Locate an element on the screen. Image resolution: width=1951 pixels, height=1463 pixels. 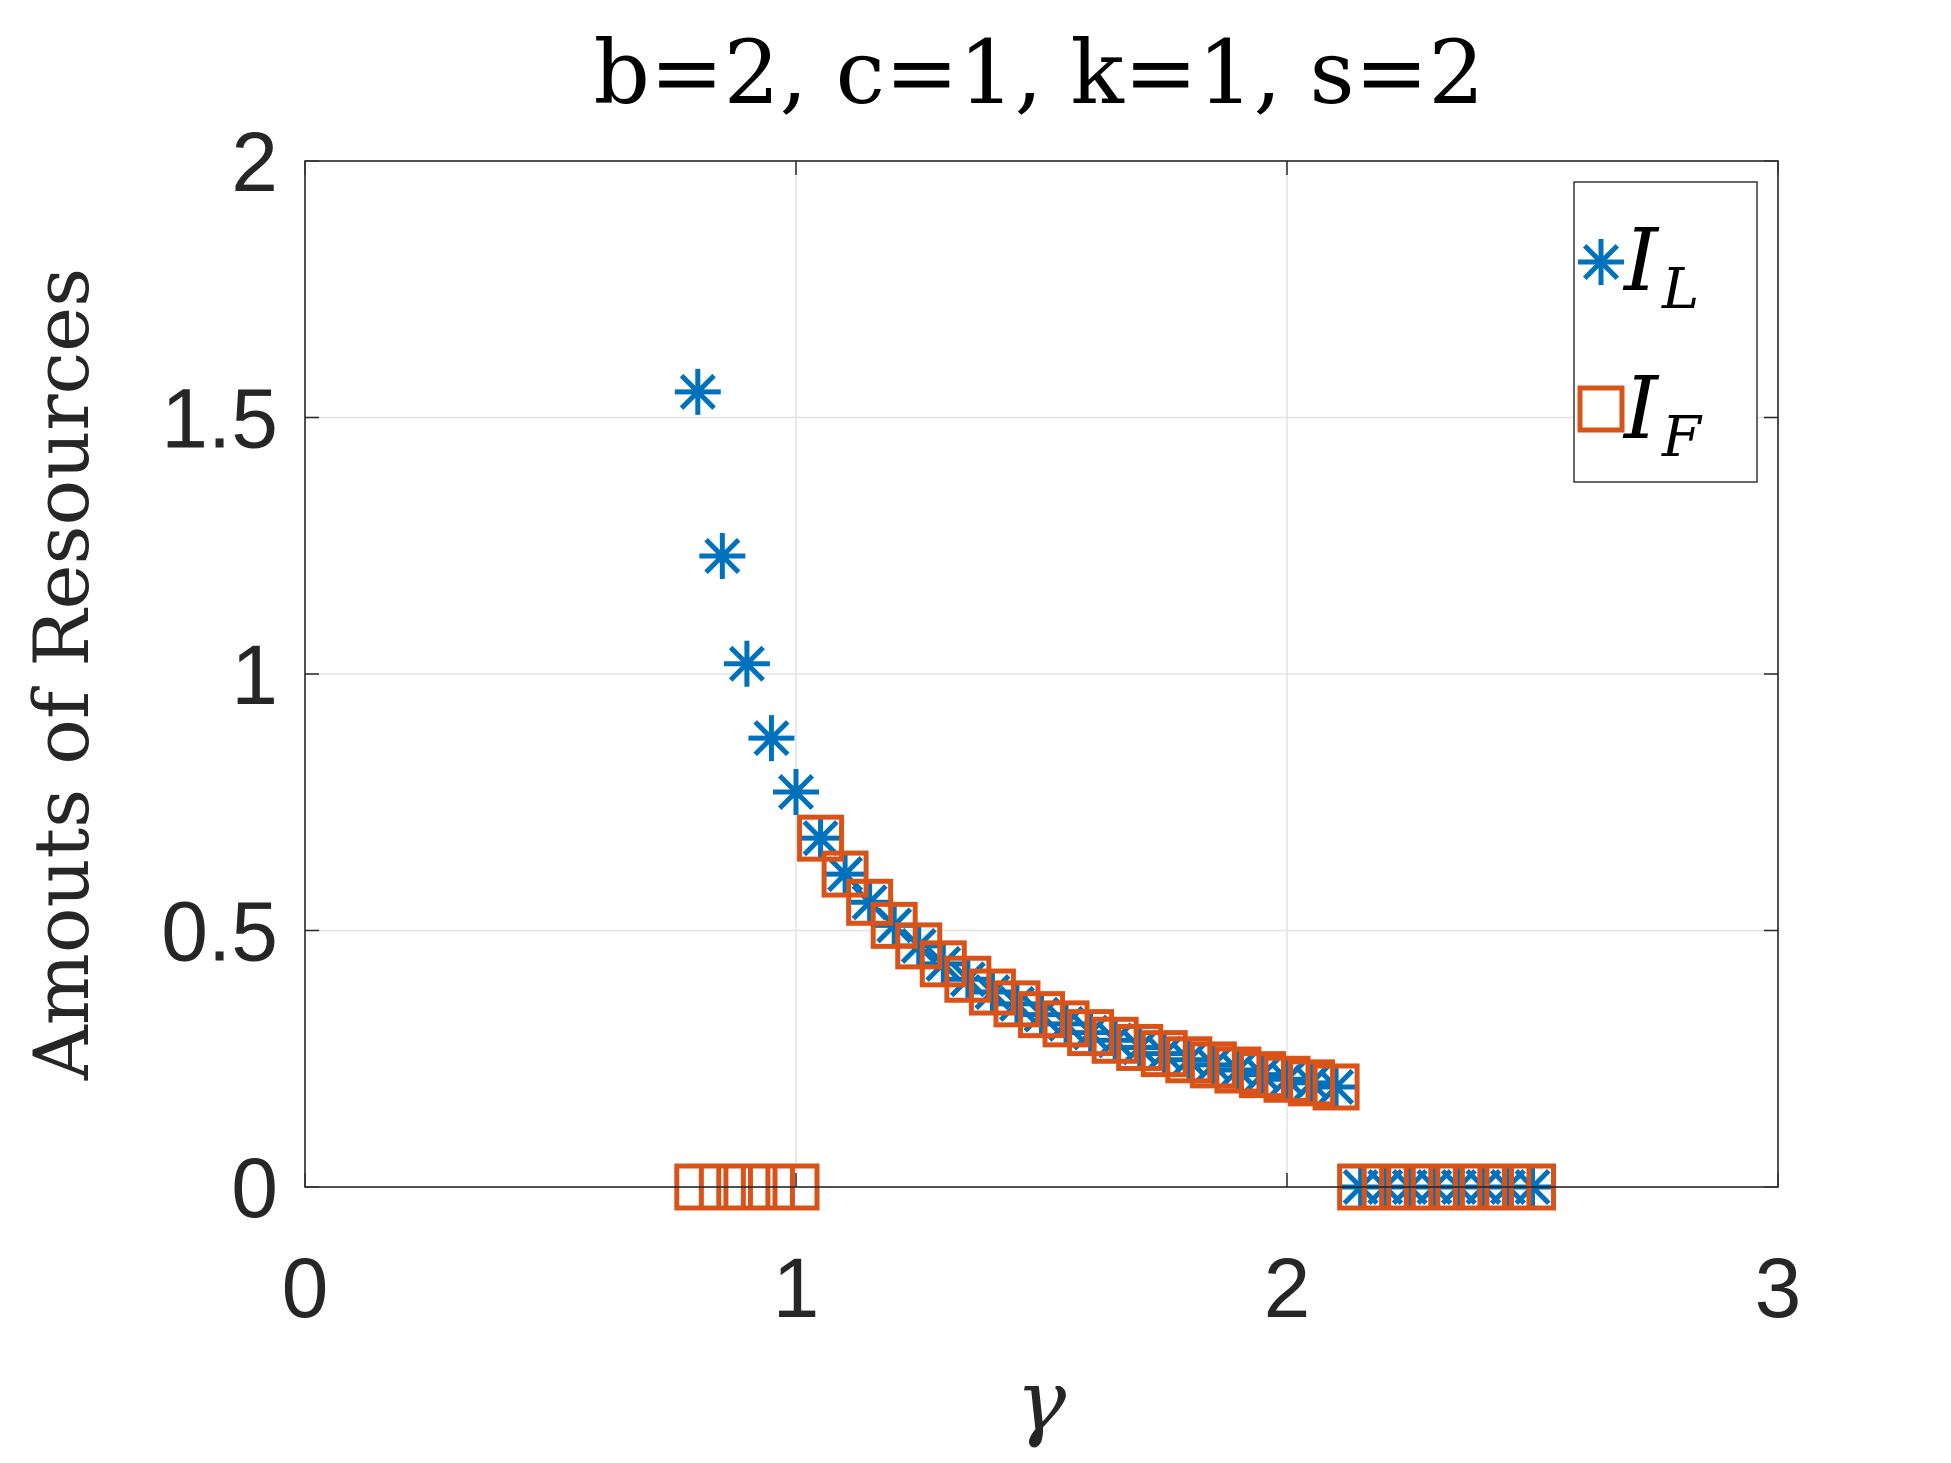
legend-entry-il: IL is located at coordinates (1638, 266).